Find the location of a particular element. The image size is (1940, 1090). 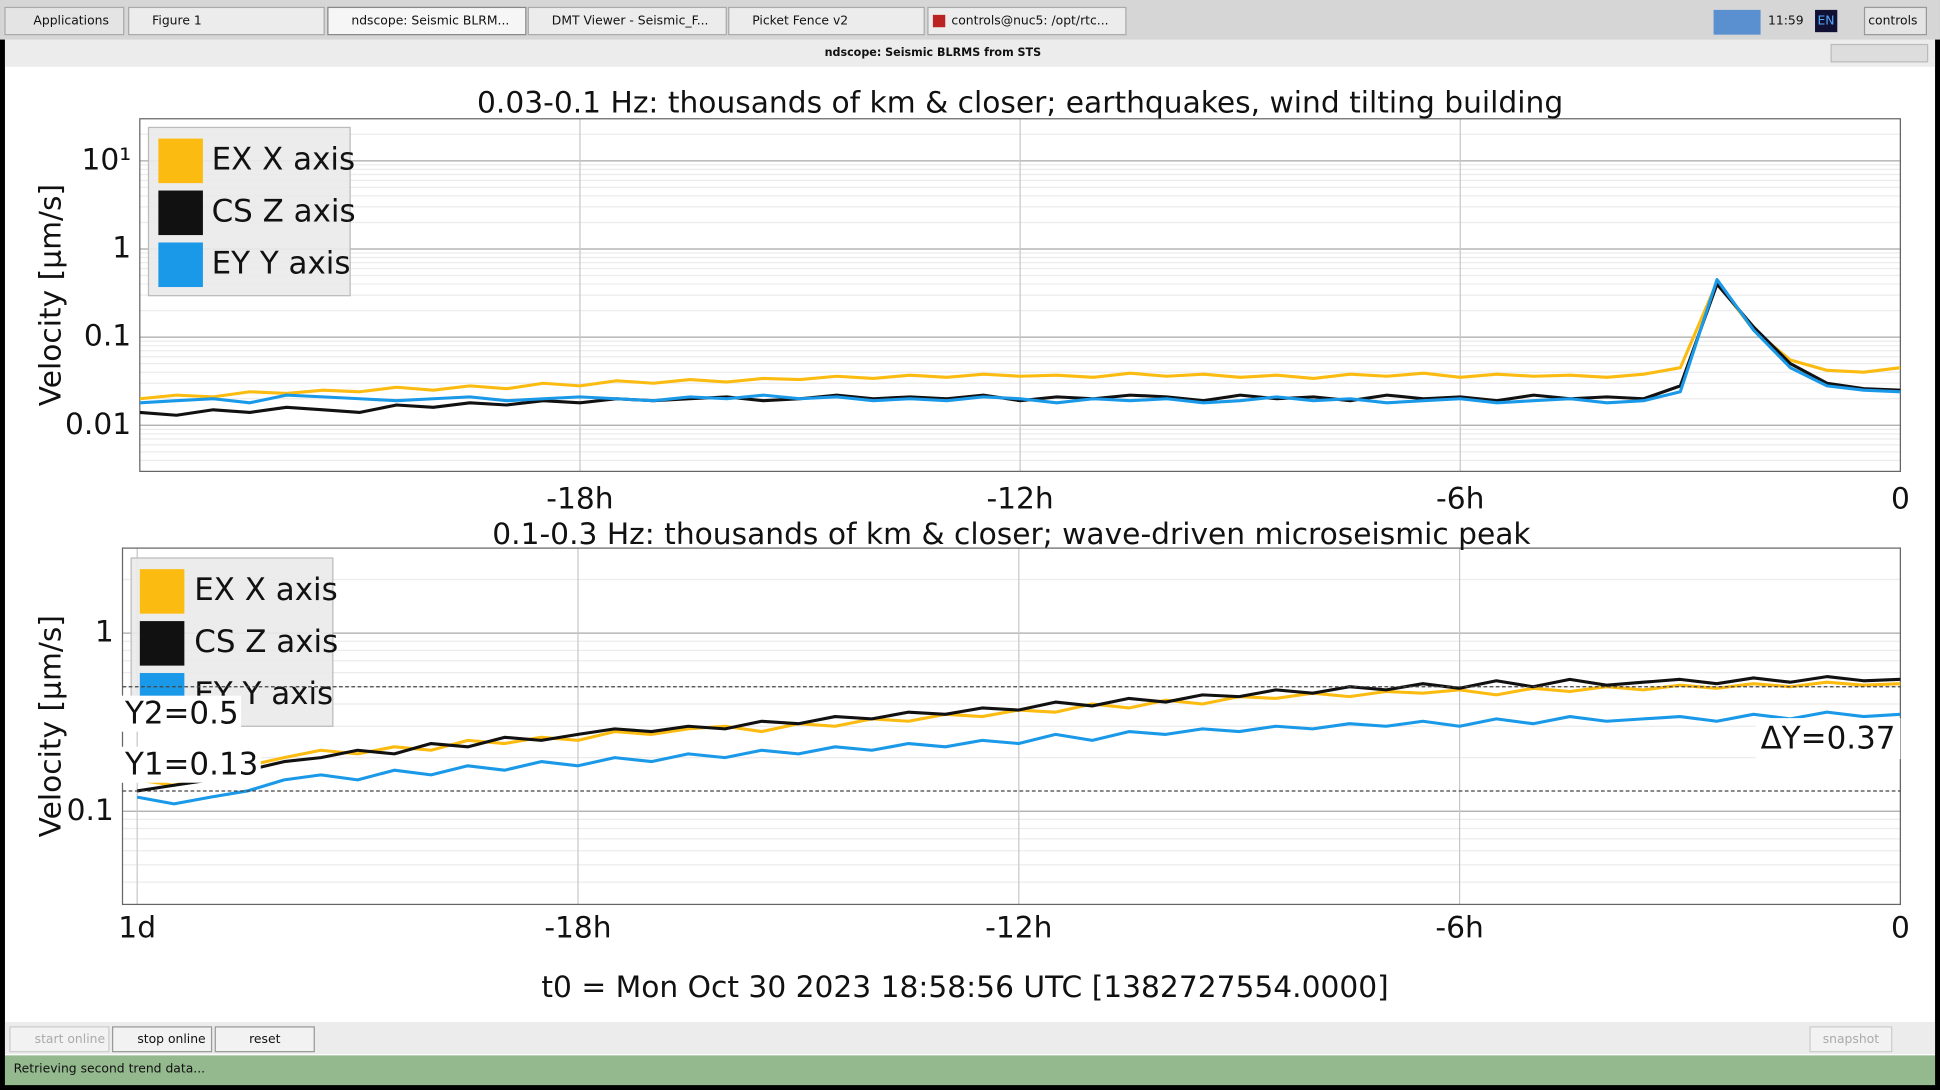

reset-button is located at coordinates (264, 1039).